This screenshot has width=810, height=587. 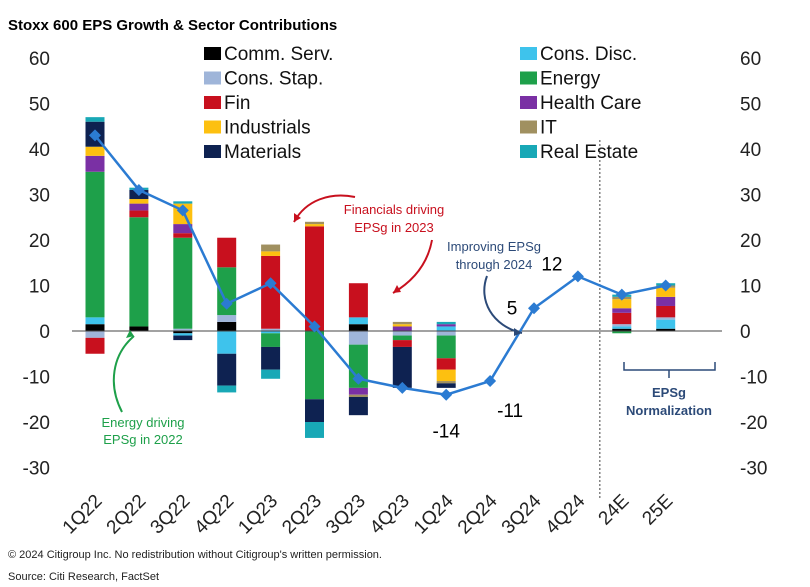 What do you see at coordinates (183, 202) in the screenshot?
I see `bar-3Q22-real-estate` at bounding box center [183, 202].